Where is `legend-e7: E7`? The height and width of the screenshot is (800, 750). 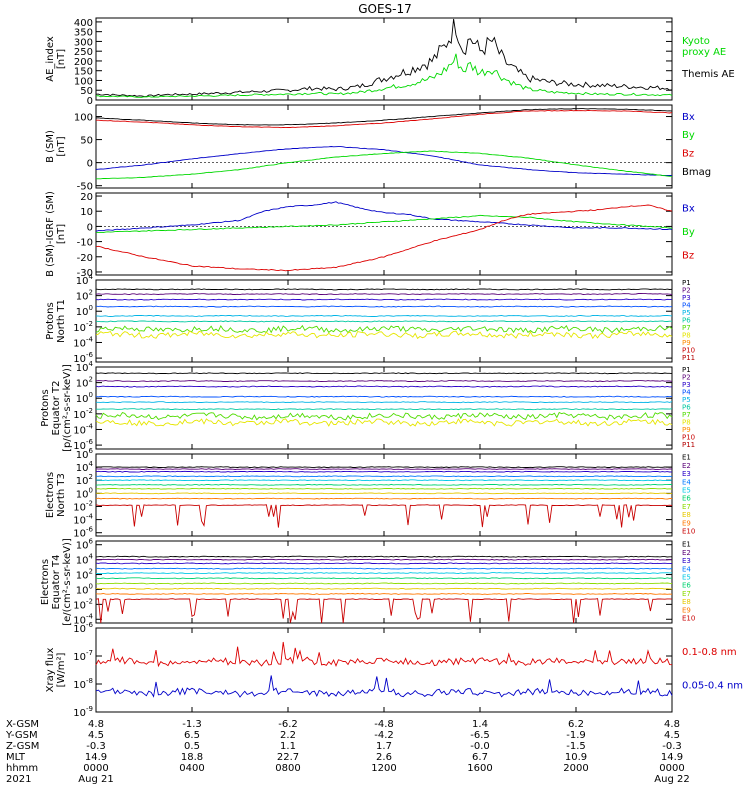 legend-e7: E7 is located at coordinates (686, 594).